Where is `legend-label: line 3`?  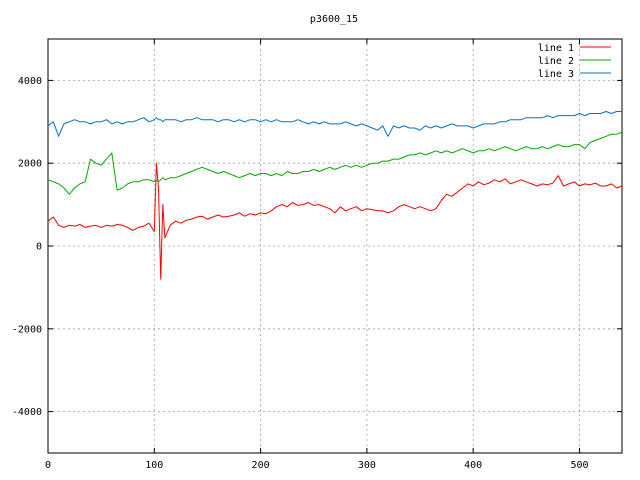
legend-label: line 3 is located at coordinates (556, 74).